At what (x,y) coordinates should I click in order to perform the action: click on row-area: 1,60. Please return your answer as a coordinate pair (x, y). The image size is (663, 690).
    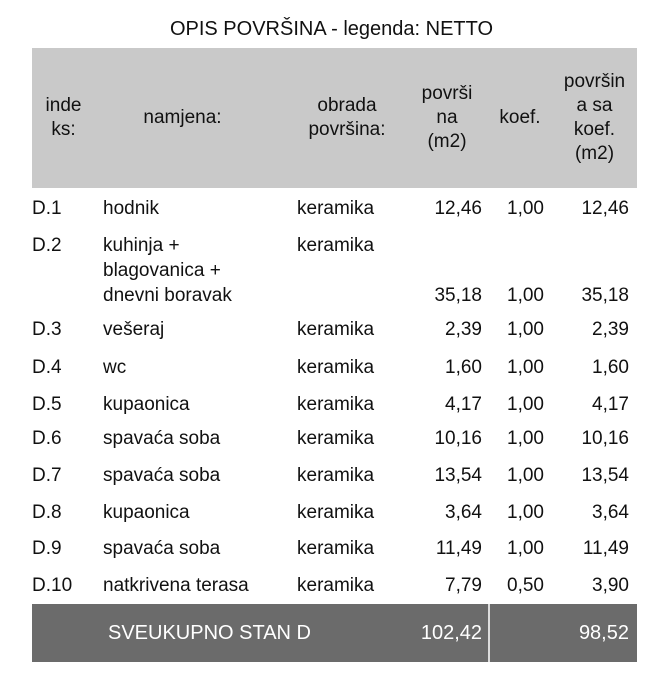
    Looking at the image, I should click on (463, 367).